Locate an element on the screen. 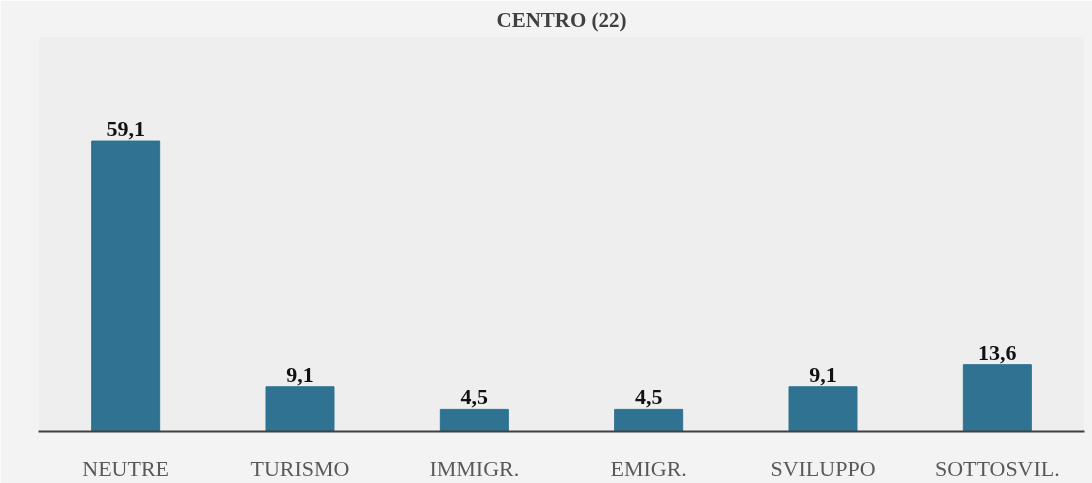 Image resolution: width=1092 pixels, height=483 pixels. x-tick-label: IMMIGR. is located at coordinates (474, 468).